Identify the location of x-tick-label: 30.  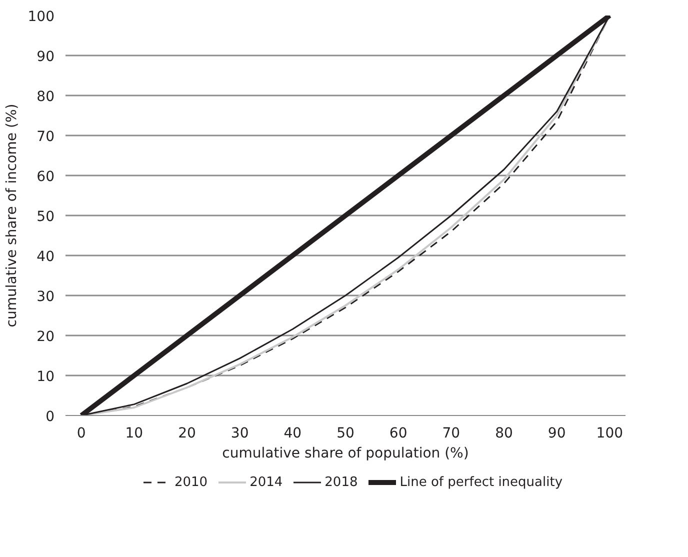
(239, 434).